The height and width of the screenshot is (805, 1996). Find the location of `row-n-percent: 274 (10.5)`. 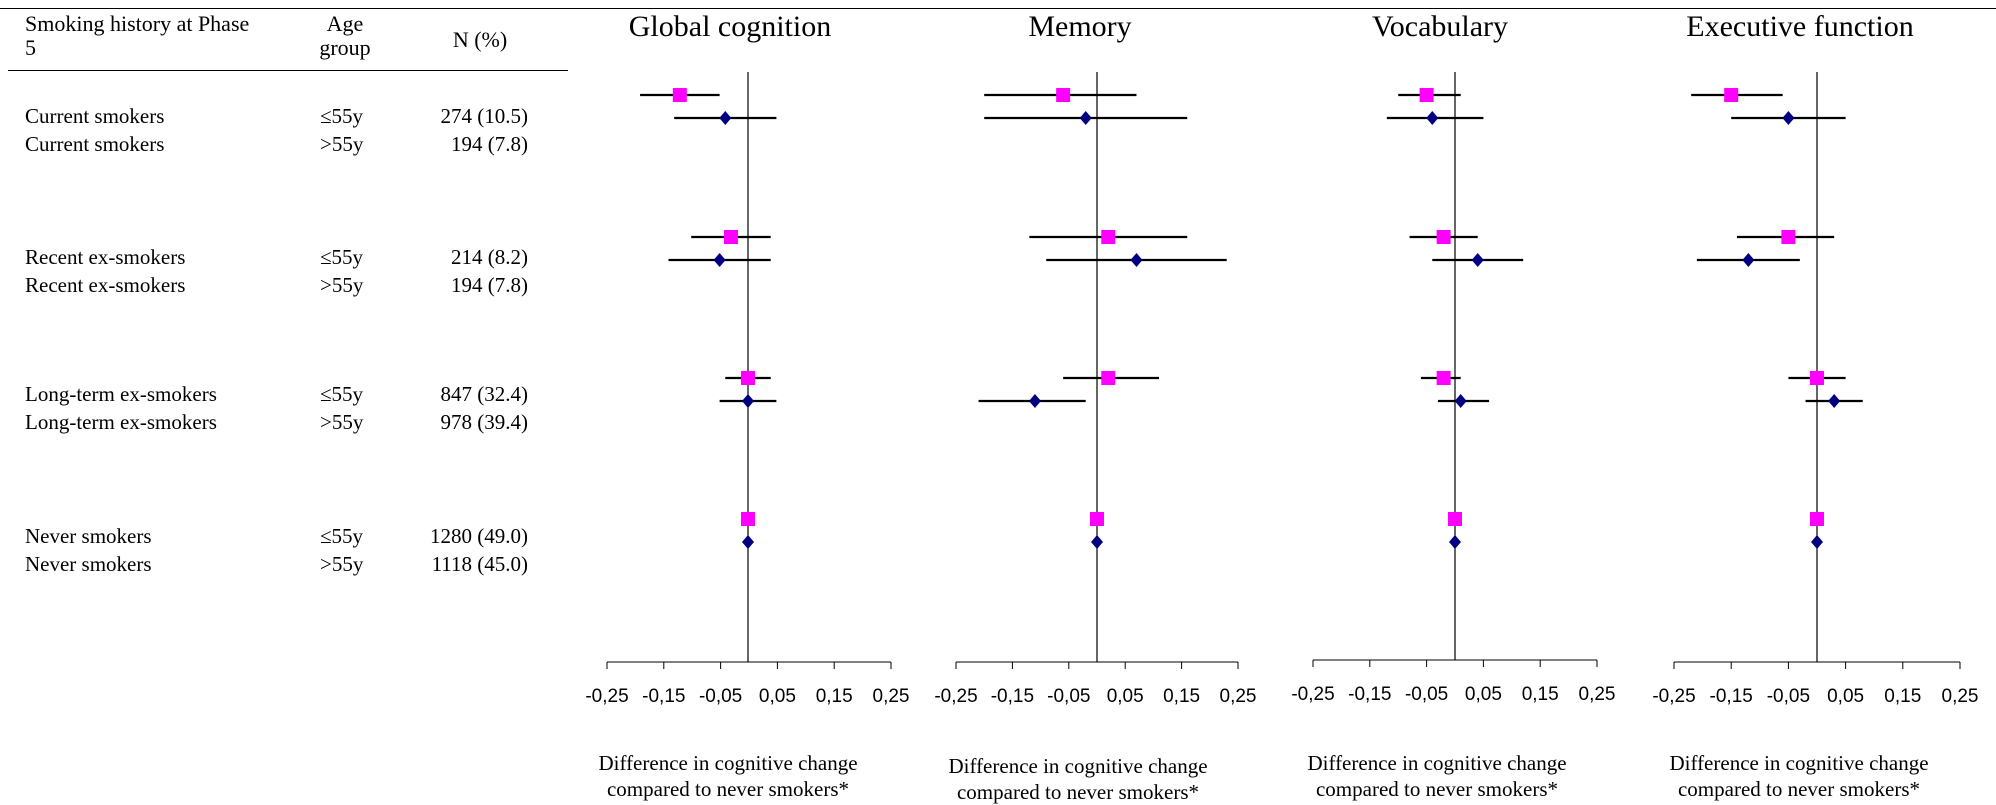

row-n-percent: 274 (10.5) is located at coordinates (484, 116).